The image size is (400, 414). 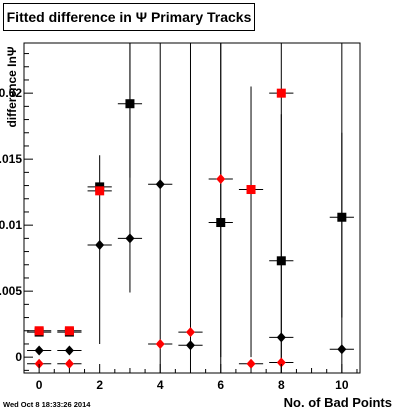 What do you see at coordinates (337, 402) in the screenshot?
I see `x-axis-label: No. of Bad Points` at bounding box center [337, 402].